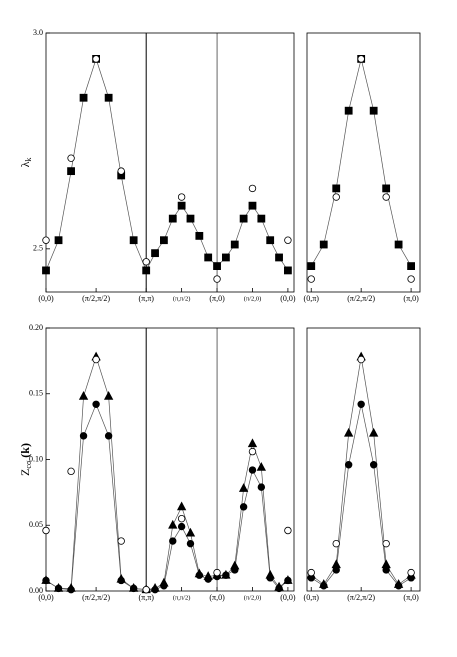 Image resolution: width=457 pixels, height=657 pixels. What do you see at coordinates (28, 464) in the screenshot?
I see `y-label-sub: cσ` at bounding box center [28, 464].